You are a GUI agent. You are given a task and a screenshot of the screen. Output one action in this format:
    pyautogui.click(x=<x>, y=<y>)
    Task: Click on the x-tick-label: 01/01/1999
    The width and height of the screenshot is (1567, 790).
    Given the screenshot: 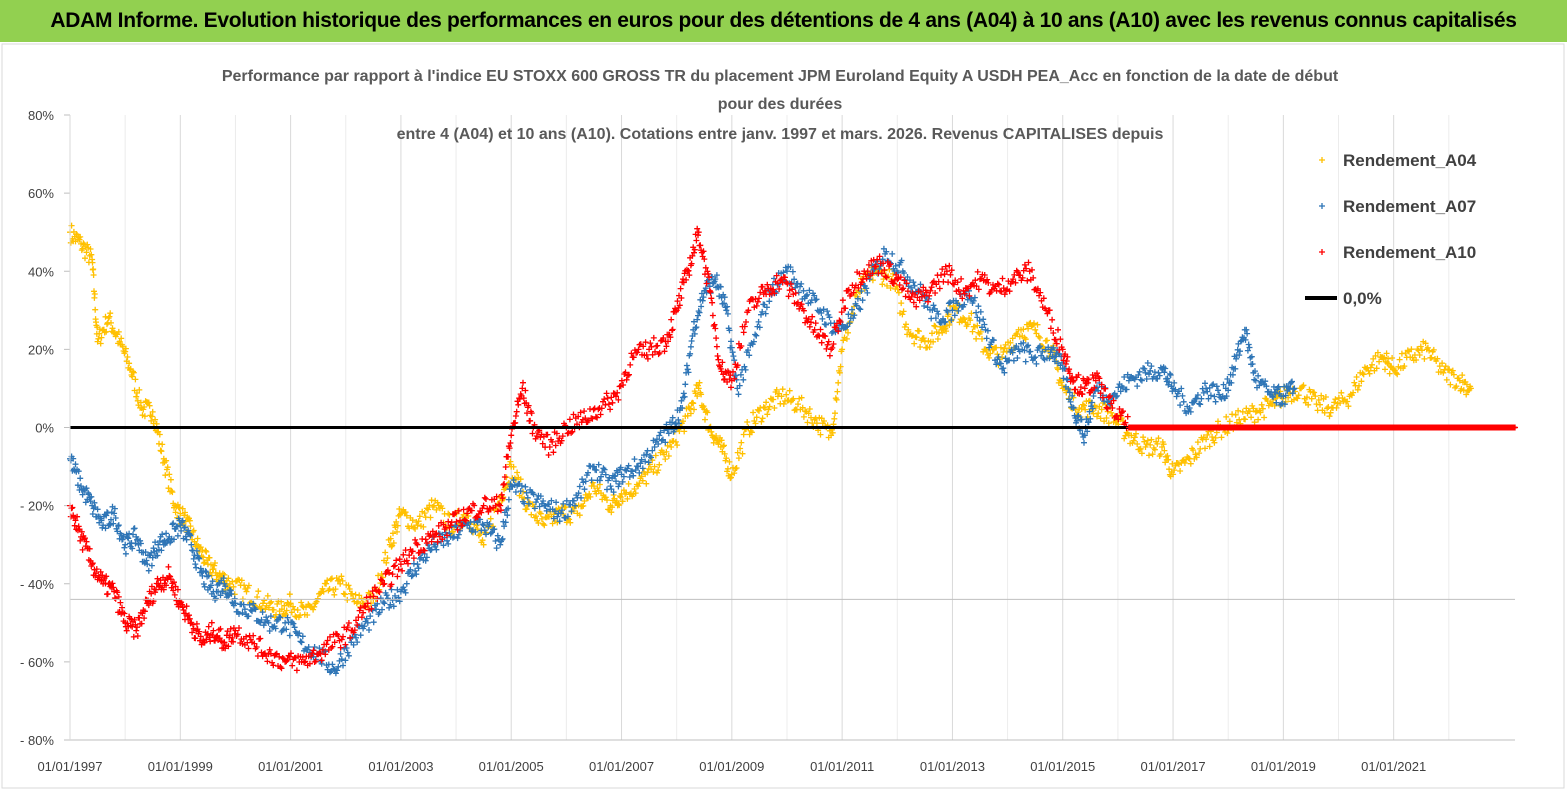 What is the action you would take?
    pyautogui.click(x=180, y=766)
    